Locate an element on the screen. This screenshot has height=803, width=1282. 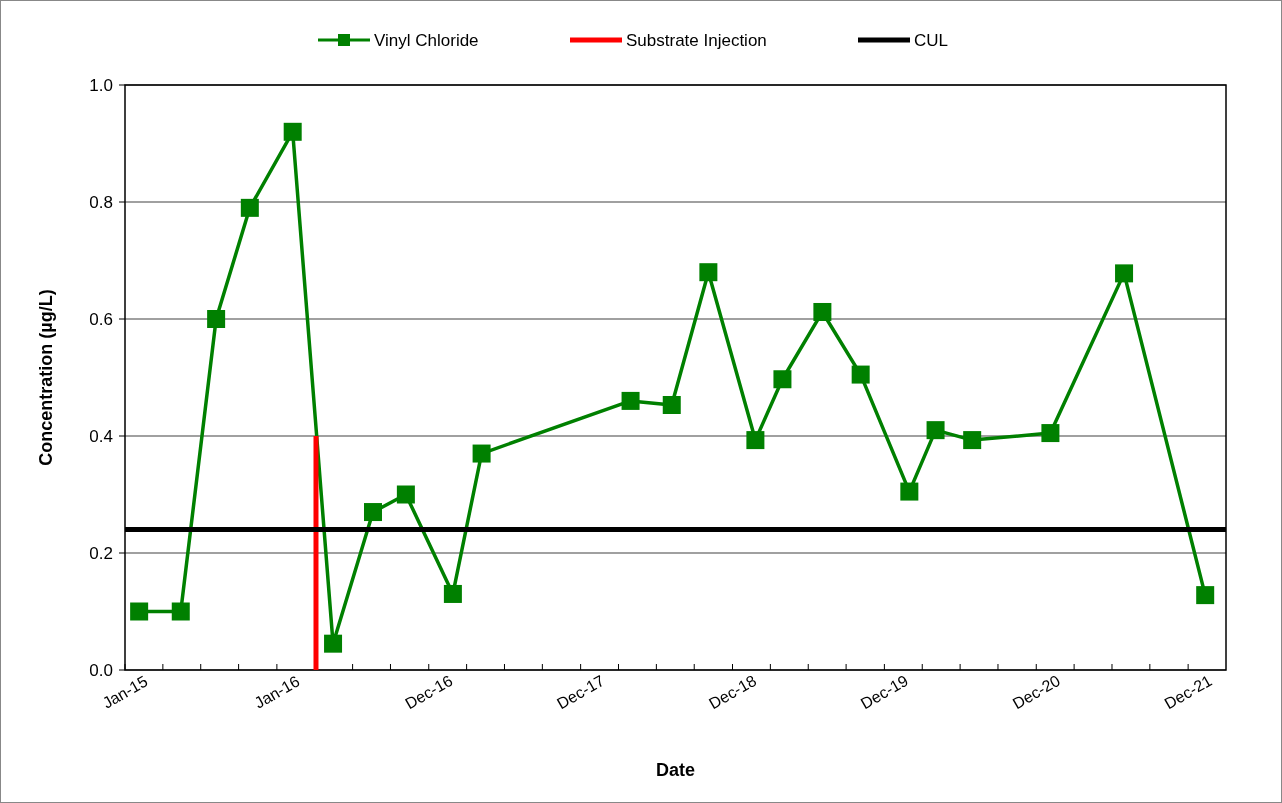
y-tick-label: 0.6 is located at coordinates (101, 319).